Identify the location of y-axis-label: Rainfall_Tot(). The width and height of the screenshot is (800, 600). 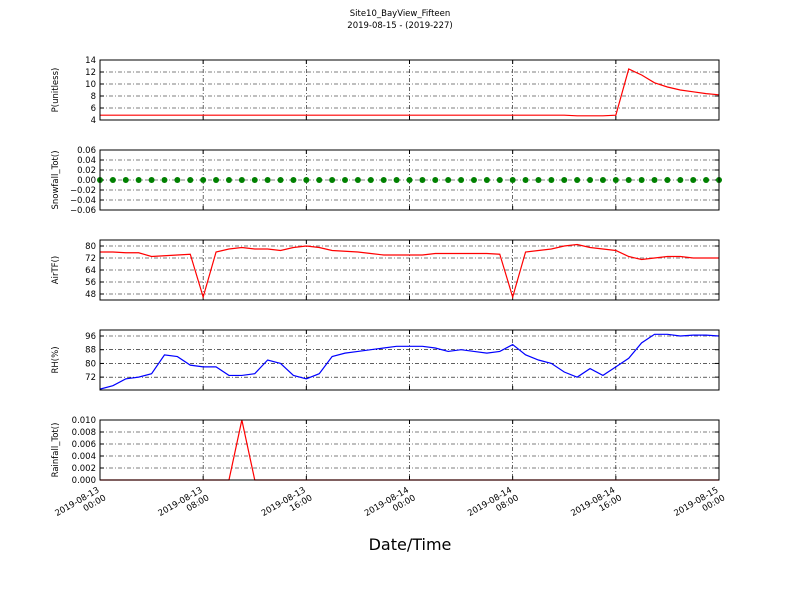
(56, 450).